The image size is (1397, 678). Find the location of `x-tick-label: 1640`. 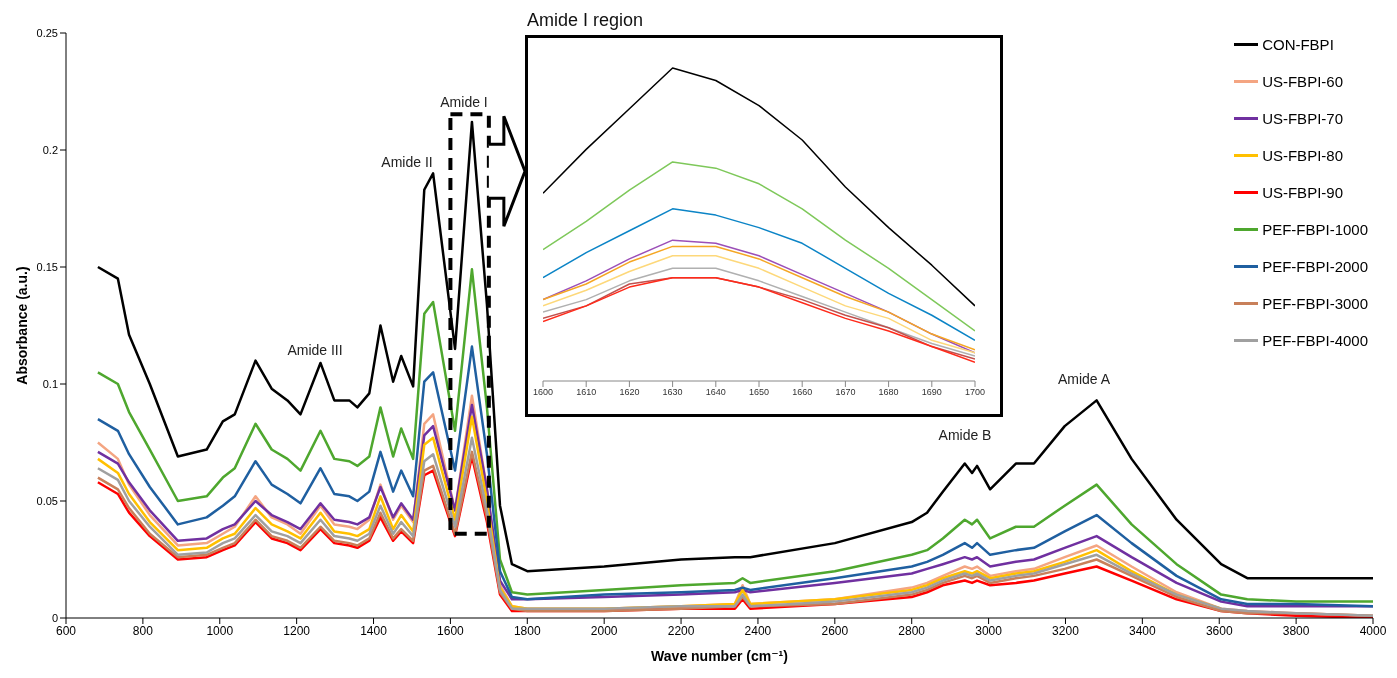

x-tick-label: 1640 is located at coordinates (715, 392).